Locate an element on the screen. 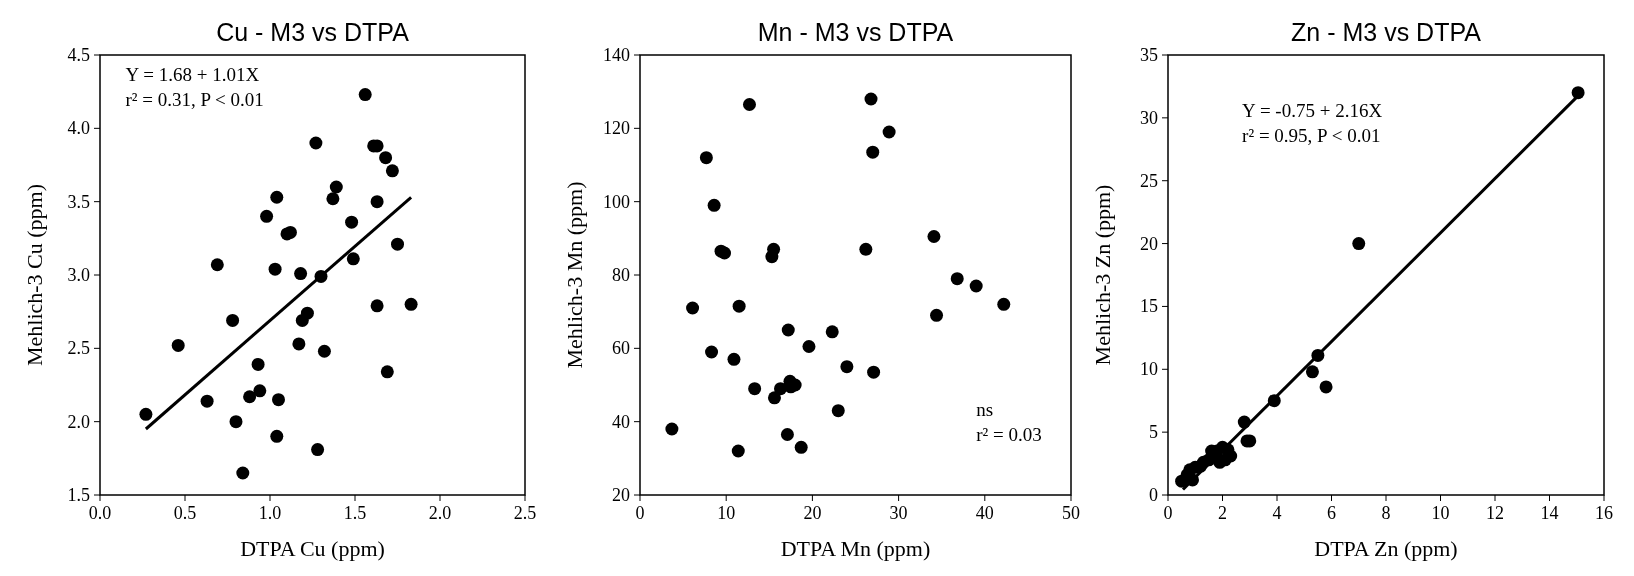 This screenshot has width=1634, height=576. x-tick-label: 0.5 is located at coordinates (185, 513).